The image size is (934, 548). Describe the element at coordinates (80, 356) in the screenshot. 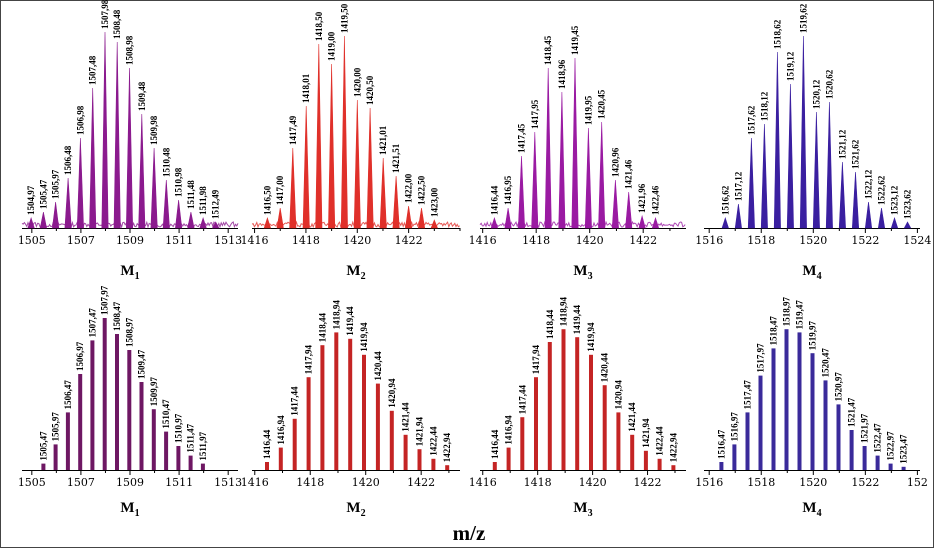

I see `peak-mz-label: 1506,97` at that location.